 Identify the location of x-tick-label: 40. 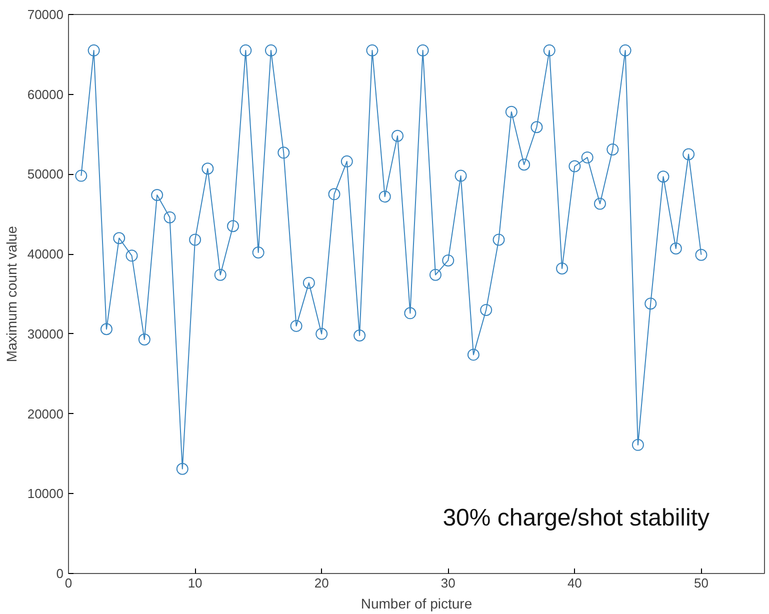
(574, 583).